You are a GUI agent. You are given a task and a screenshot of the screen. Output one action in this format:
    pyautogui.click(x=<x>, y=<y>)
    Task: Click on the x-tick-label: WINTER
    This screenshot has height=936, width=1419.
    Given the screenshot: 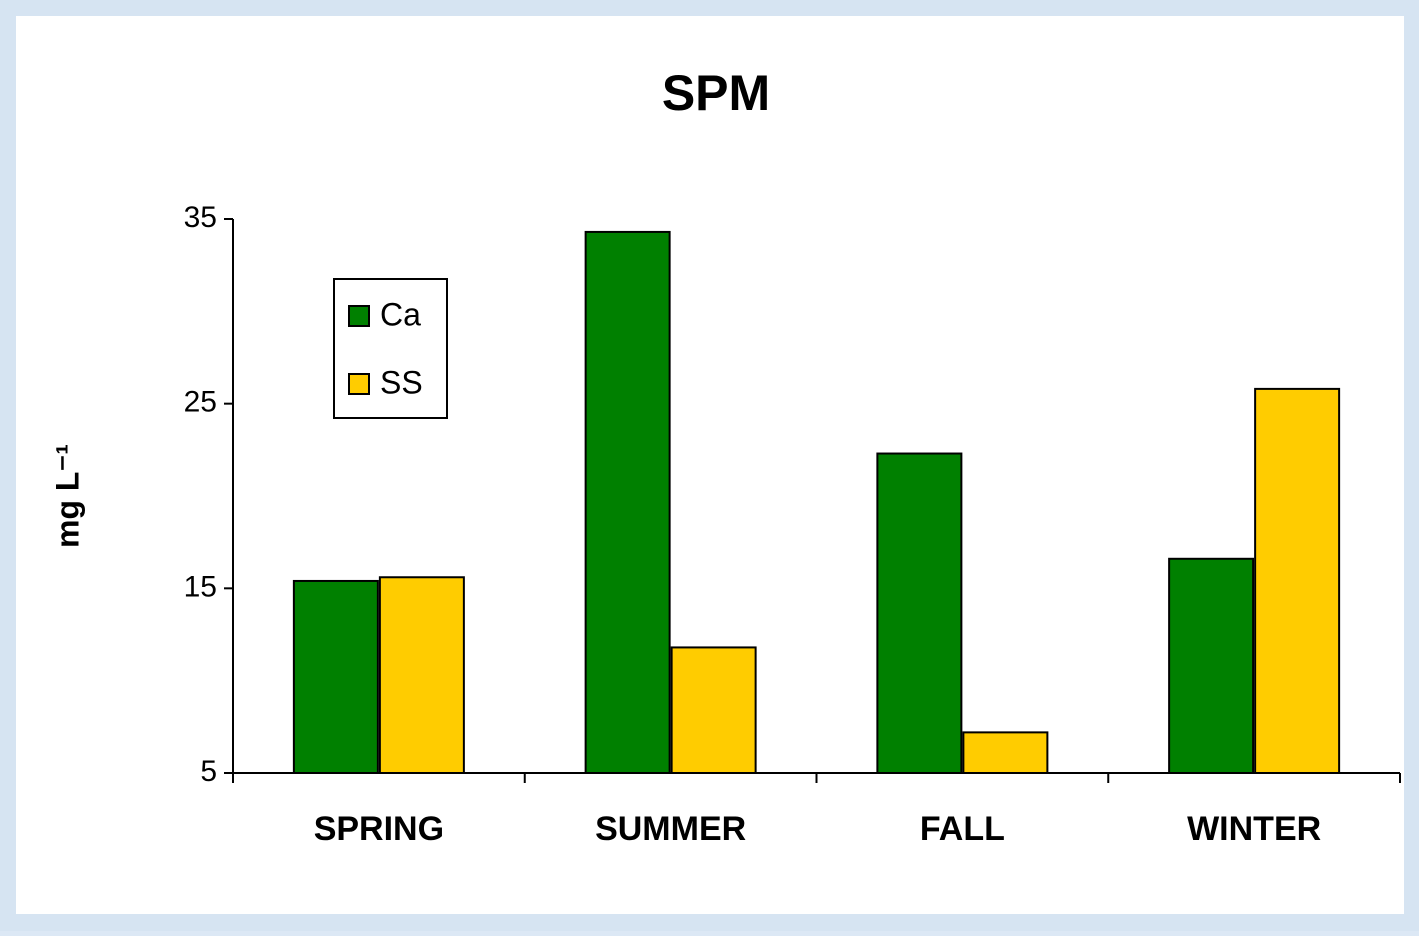 What is the action you would take?
    pyautogui.click(x=1254, y=829)
    